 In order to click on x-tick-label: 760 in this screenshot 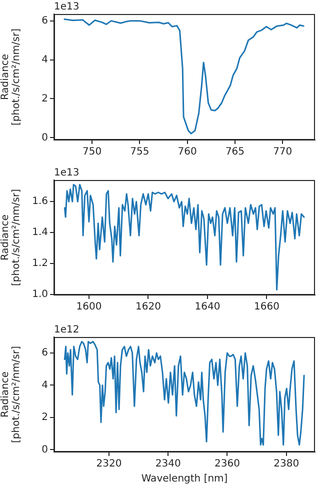, I will do `click(187, 152)`.